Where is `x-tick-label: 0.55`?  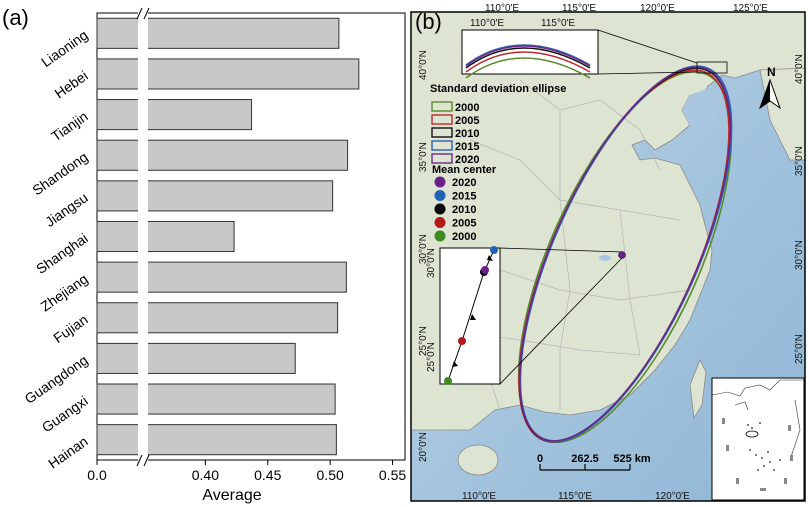
x-tick-label: 0.55 is located at coordinates (392, 475).